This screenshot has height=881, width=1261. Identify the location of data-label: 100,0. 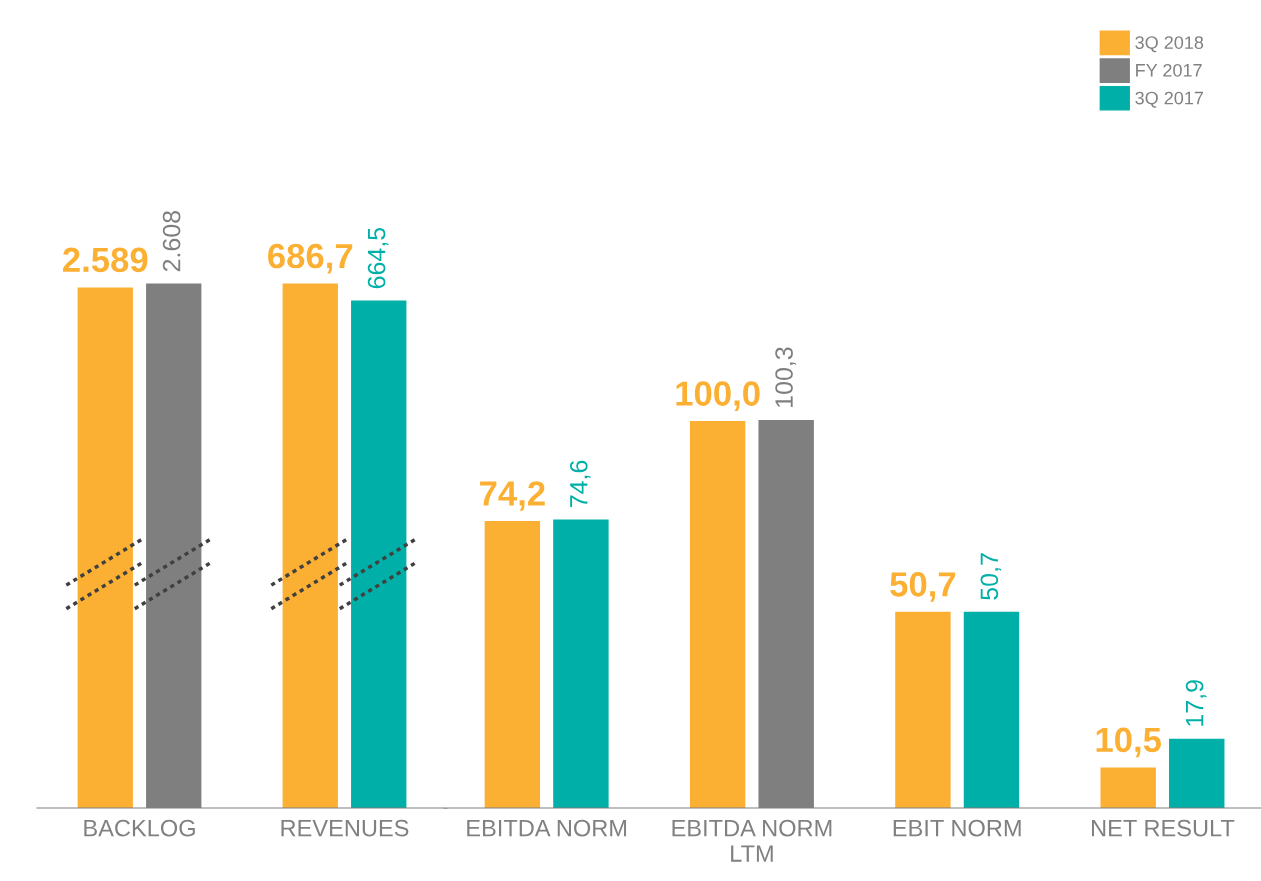
(718, 396).